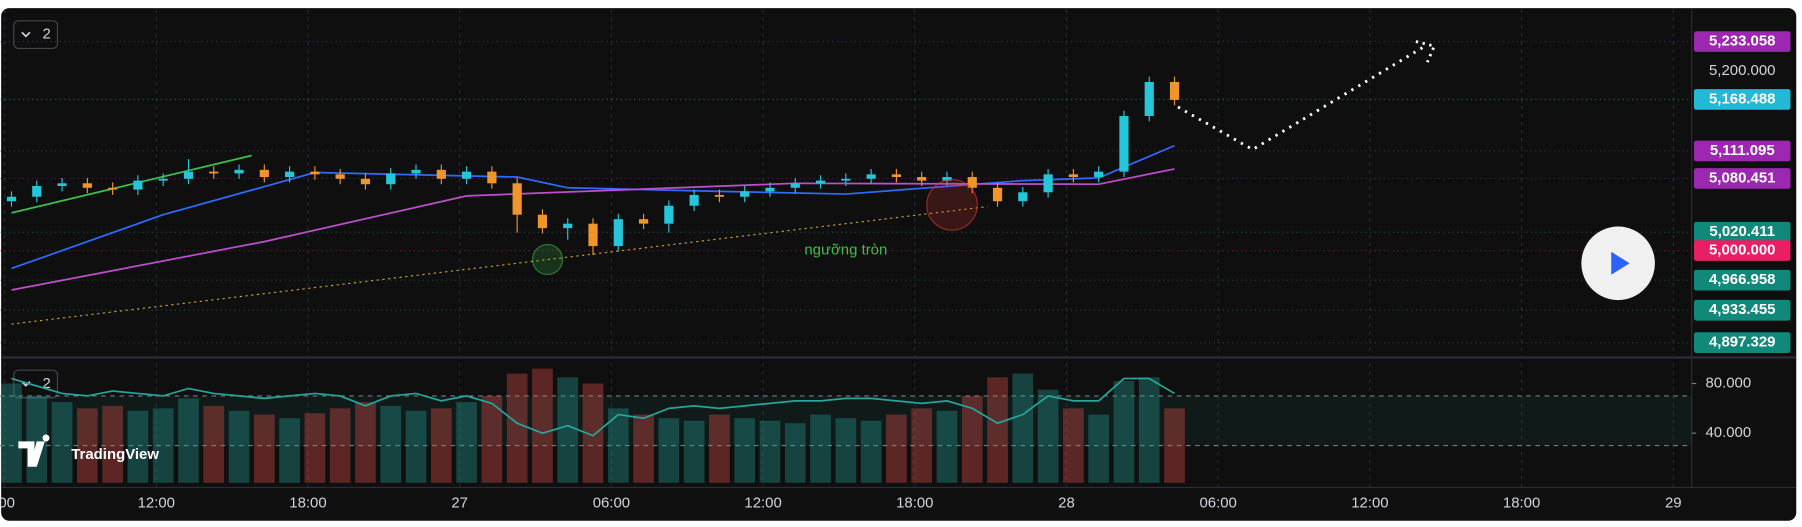 The image size is (1802, 527). What do you see at coordinates (115, 454) in the screenshot?
I see `logo-text: TradingView` at bounding box center [115, 454].